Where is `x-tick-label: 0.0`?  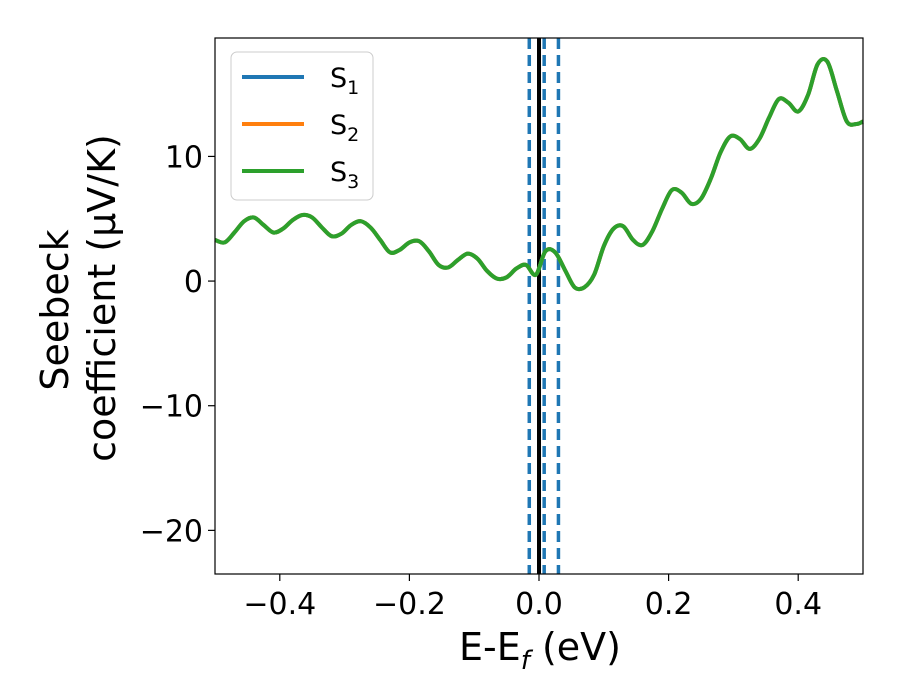 x-tick-label: 0.0 is located at coordinates (539, 604).